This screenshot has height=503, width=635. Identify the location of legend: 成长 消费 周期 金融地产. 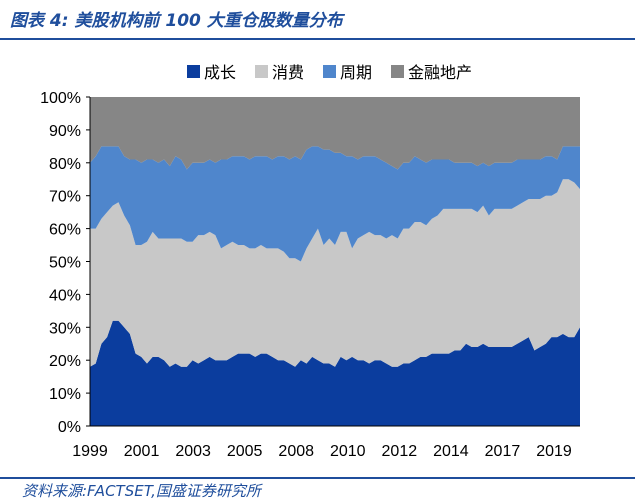
(329, 72).